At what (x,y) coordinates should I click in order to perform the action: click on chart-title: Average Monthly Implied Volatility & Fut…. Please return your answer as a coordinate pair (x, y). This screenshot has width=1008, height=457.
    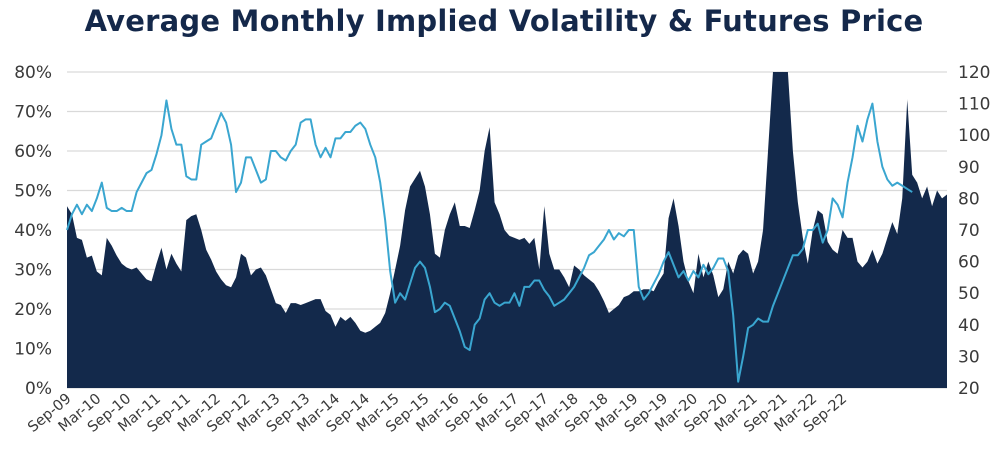
    Looking at the image, I should click on (504, 21).